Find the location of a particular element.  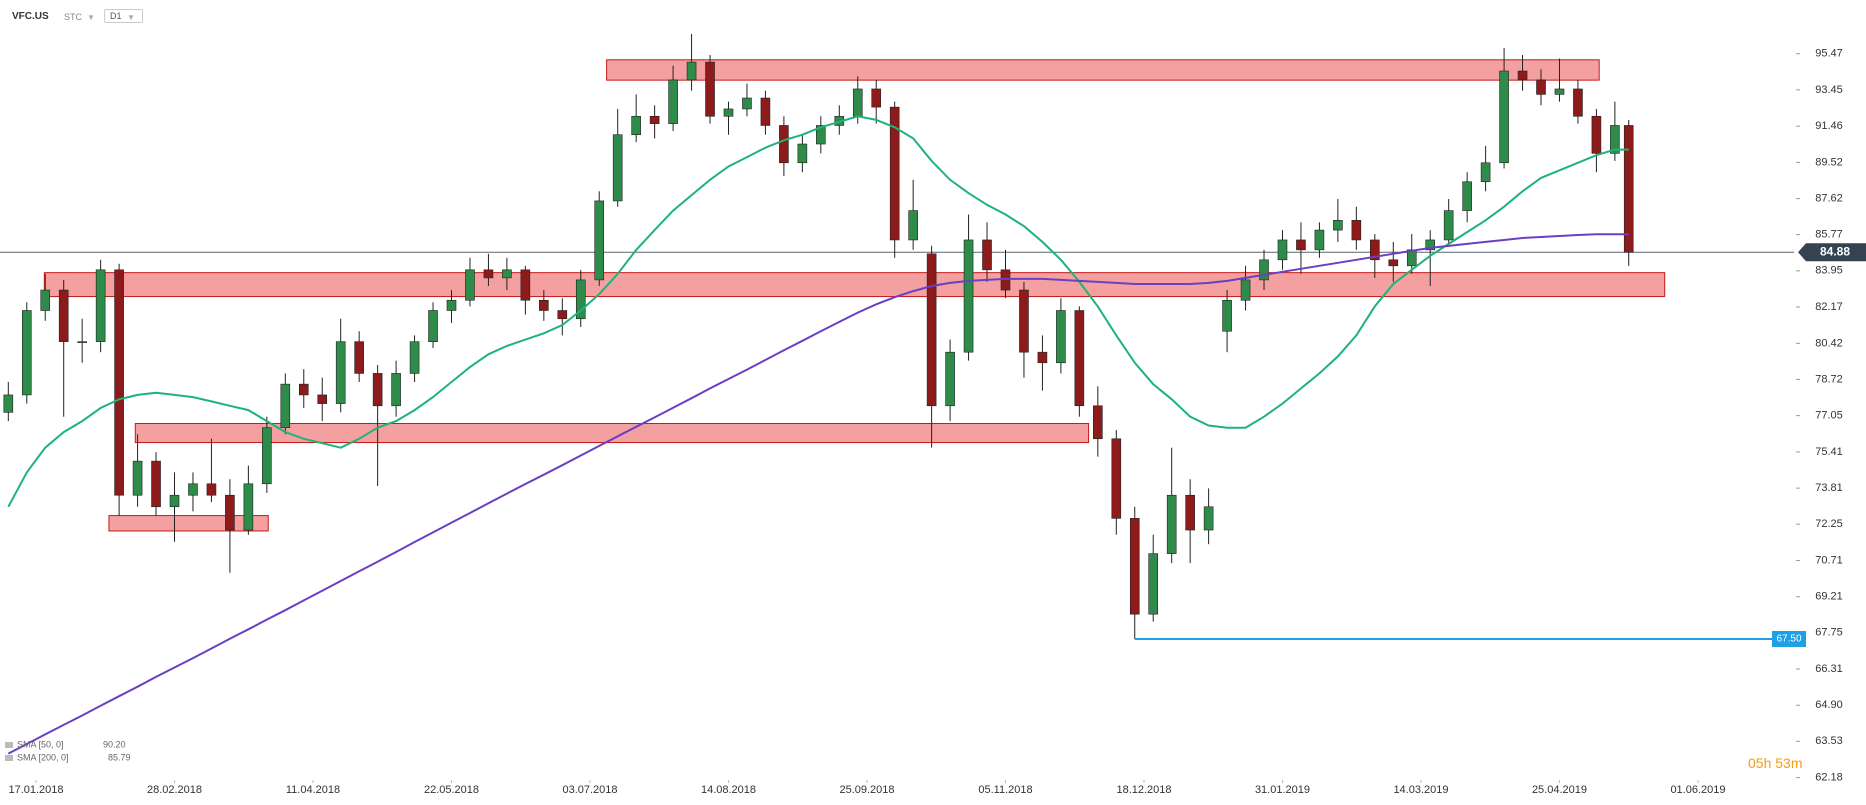

y-tick-label: 64.90 is located at coordinates (1829, 705).